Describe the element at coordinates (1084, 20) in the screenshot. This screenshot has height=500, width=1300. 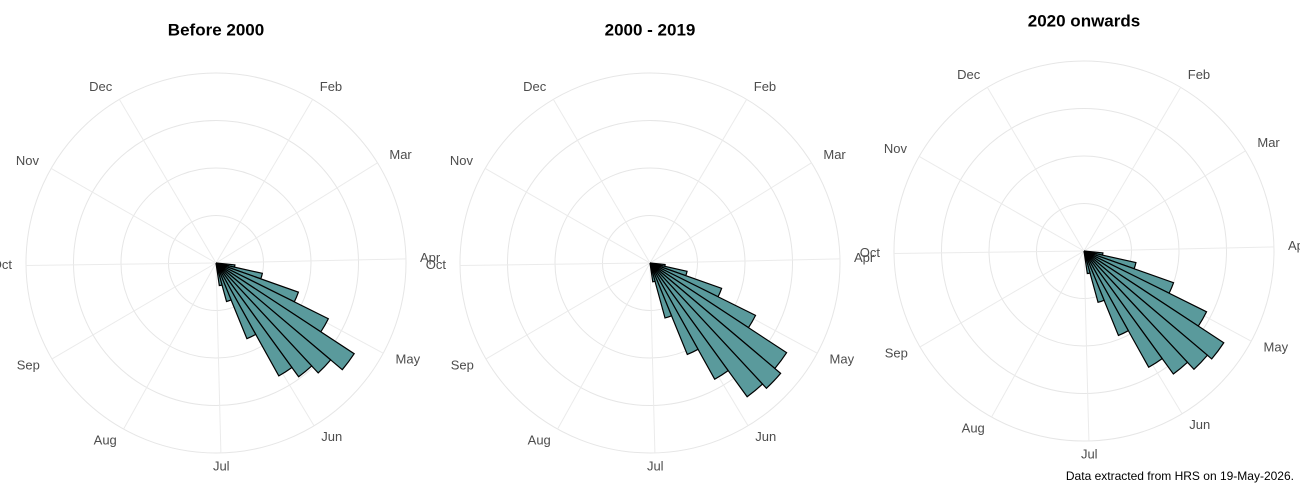
I see `chart-title: 2020 onwards` at that location.